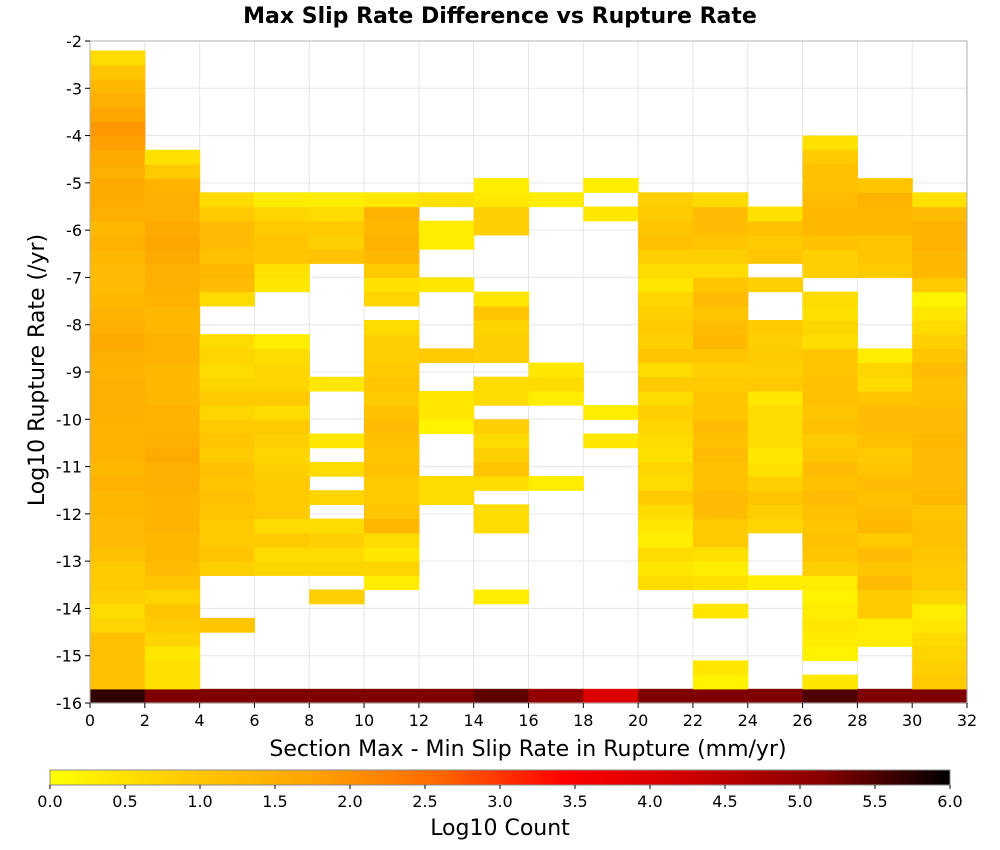 This screenshot has width=1000, height=850. I want to click on y-tick-label: -7, so click(74, 277).